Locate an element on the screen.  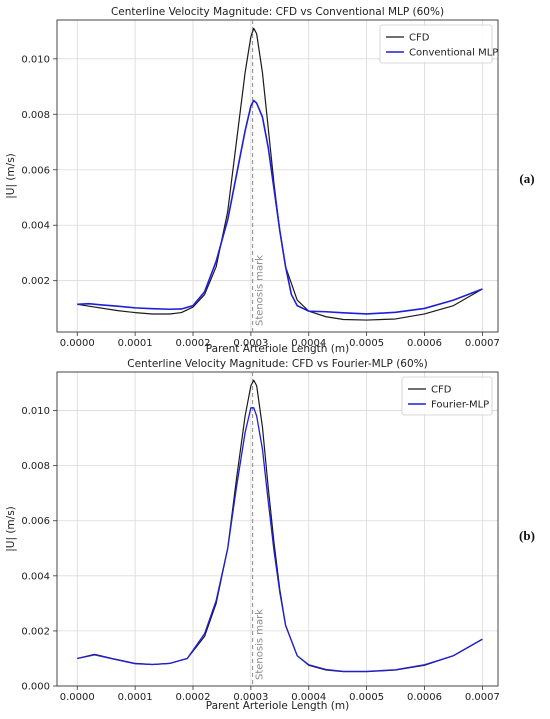
panel-label: (a) is located at coordinates (526, 178).